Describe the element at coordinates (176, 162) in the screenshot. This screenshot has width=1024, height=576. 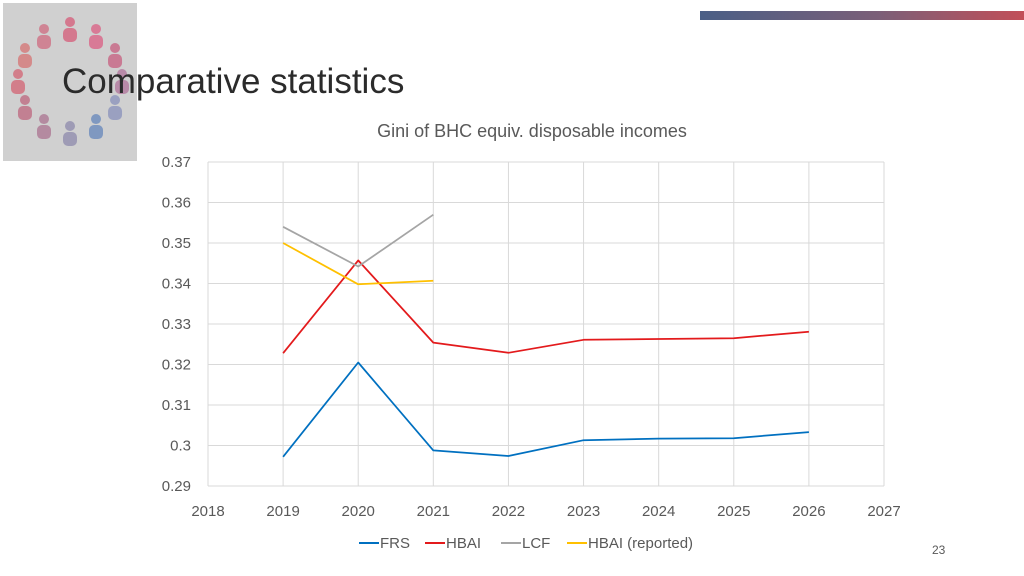
I see `y-tick-label: 0.37` at that location.